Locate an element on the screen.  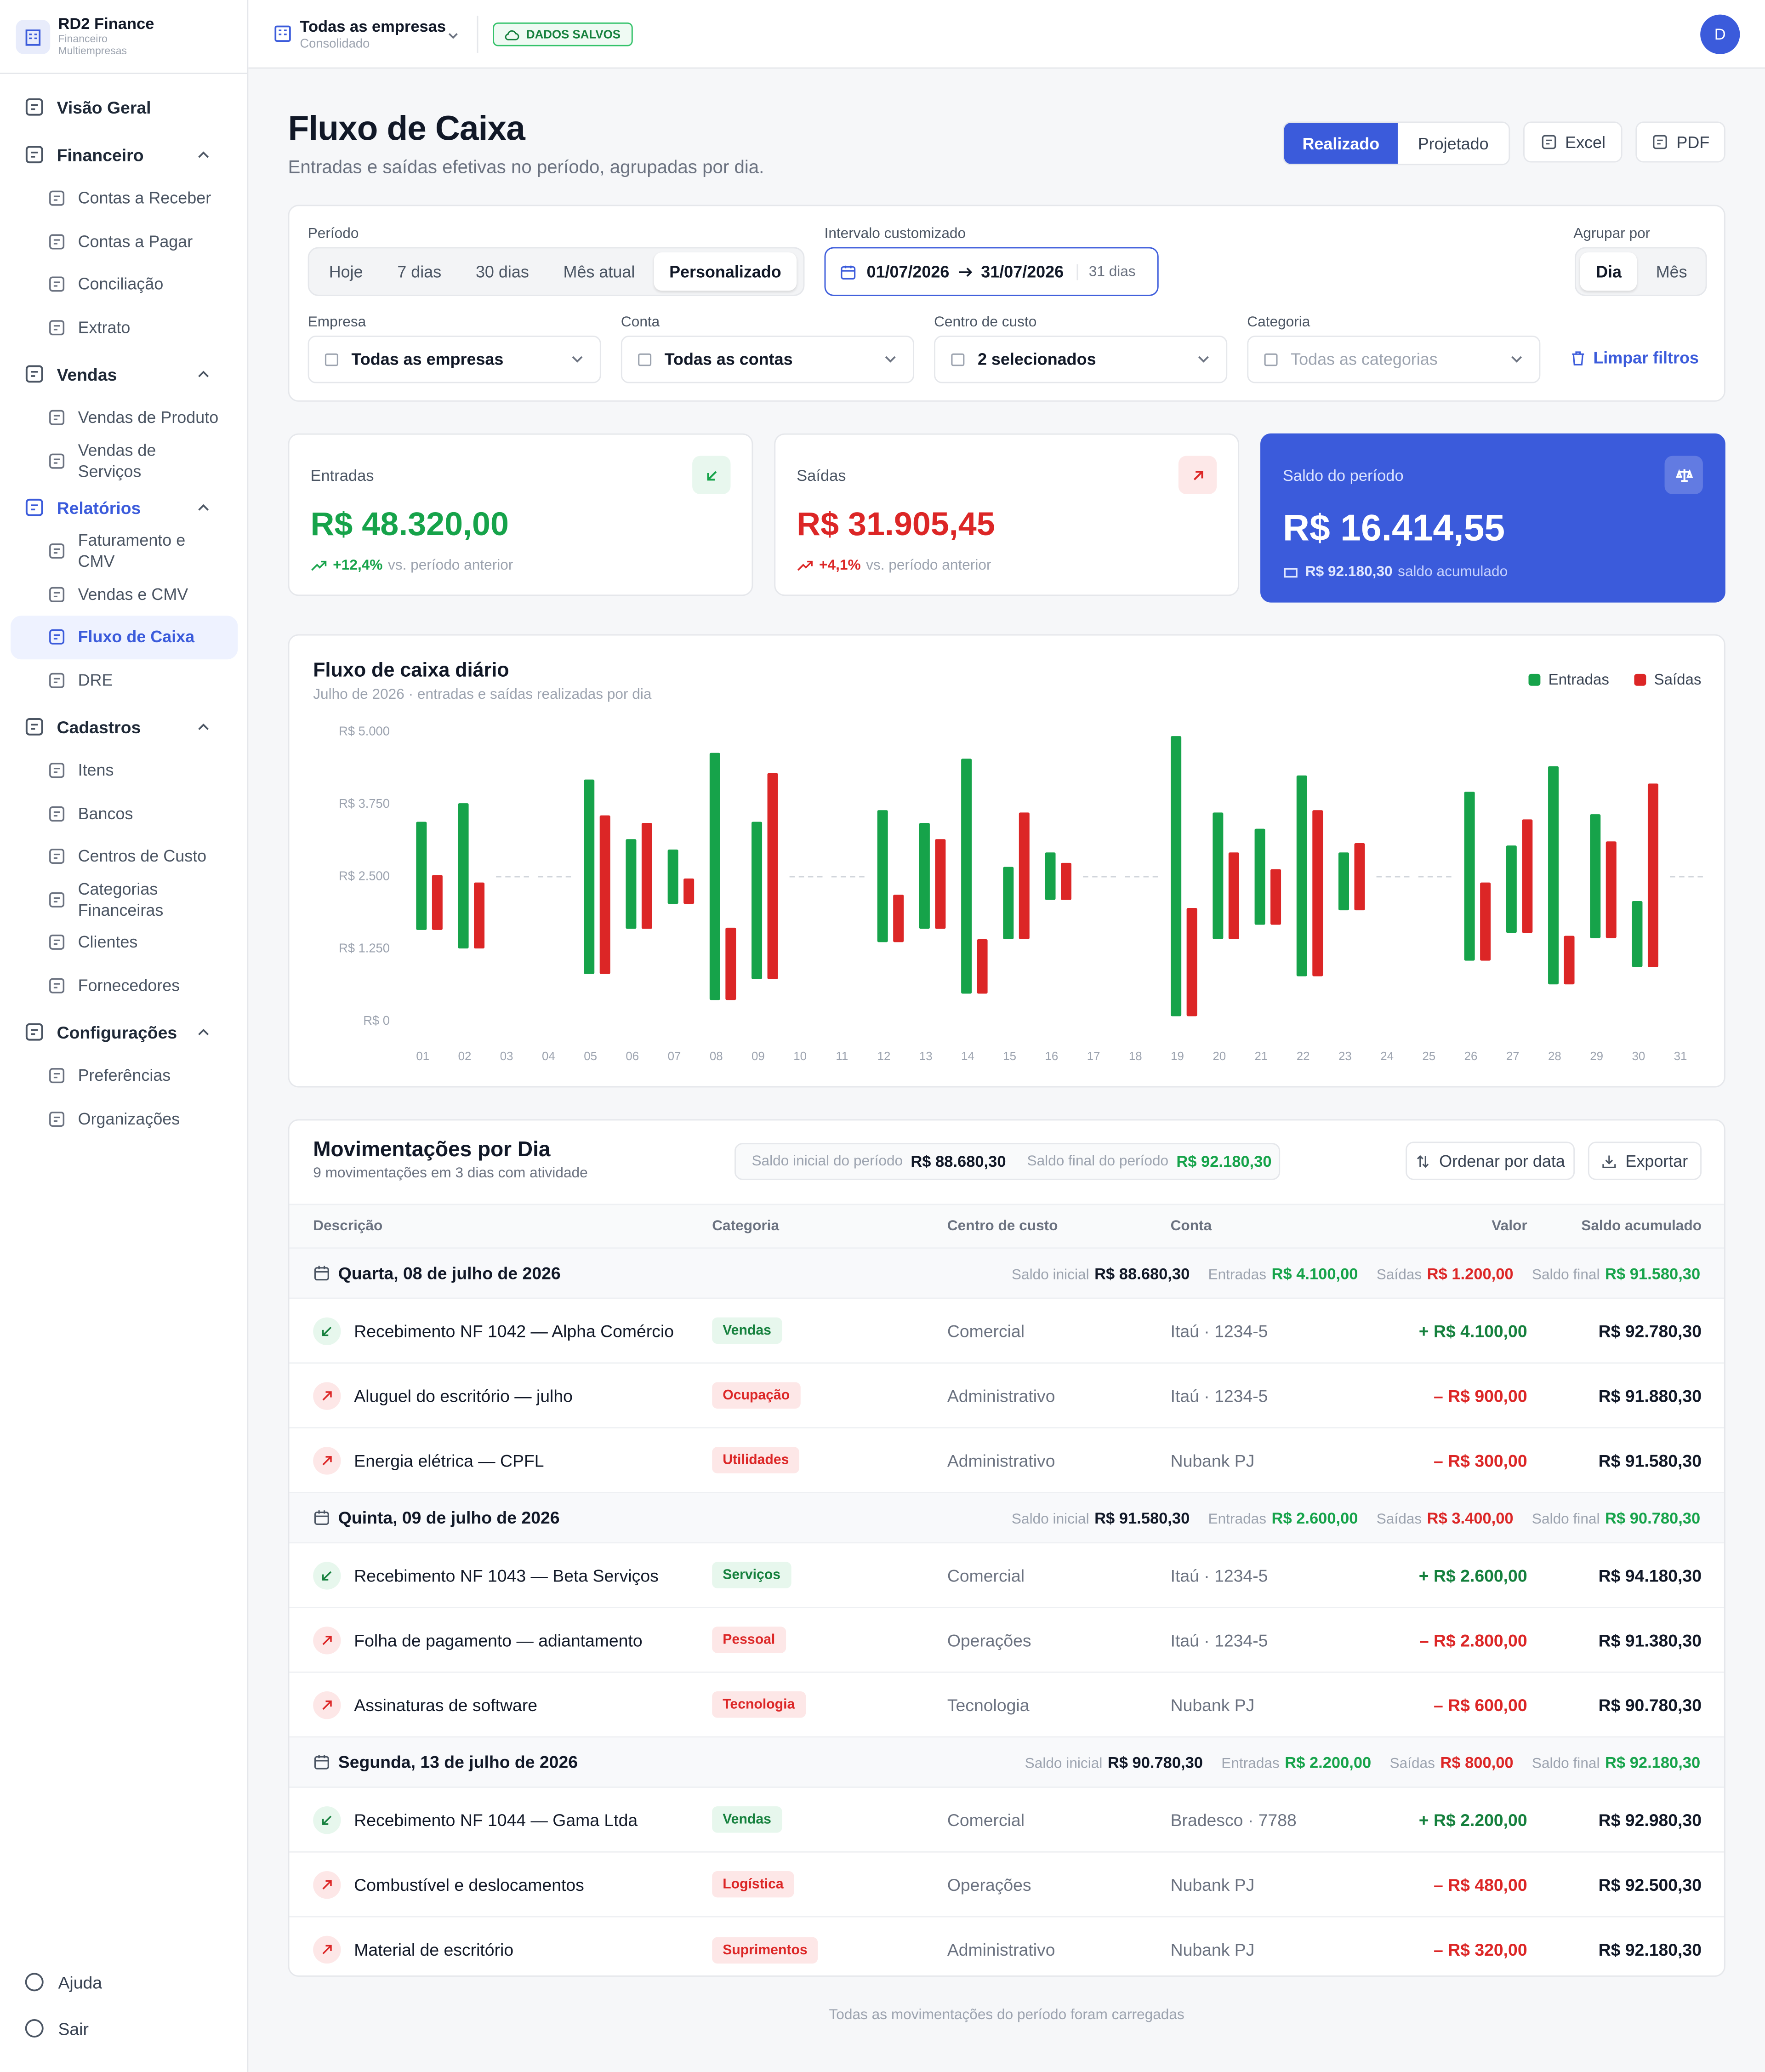
nav-item: Fornecedores is located at coordinates (125, 985).